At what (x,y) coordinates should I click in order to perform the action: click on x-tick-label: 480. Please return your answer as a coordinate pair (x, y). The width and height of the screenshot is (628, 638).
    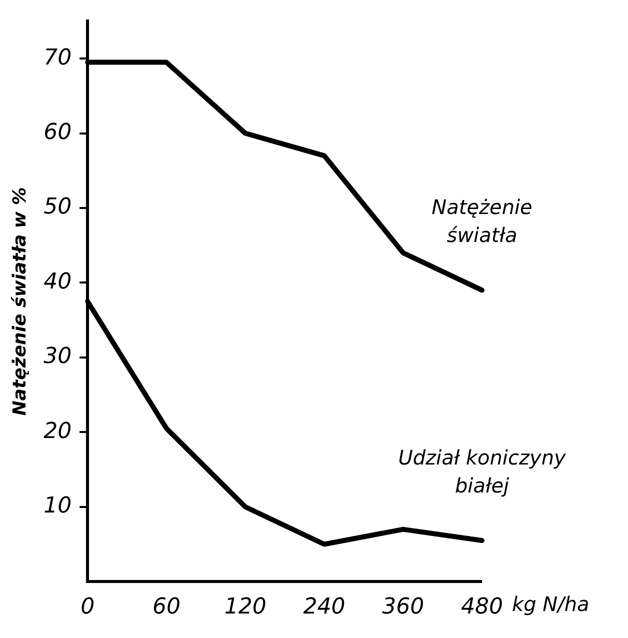
    Looking at the image, I should click on (482, 607).